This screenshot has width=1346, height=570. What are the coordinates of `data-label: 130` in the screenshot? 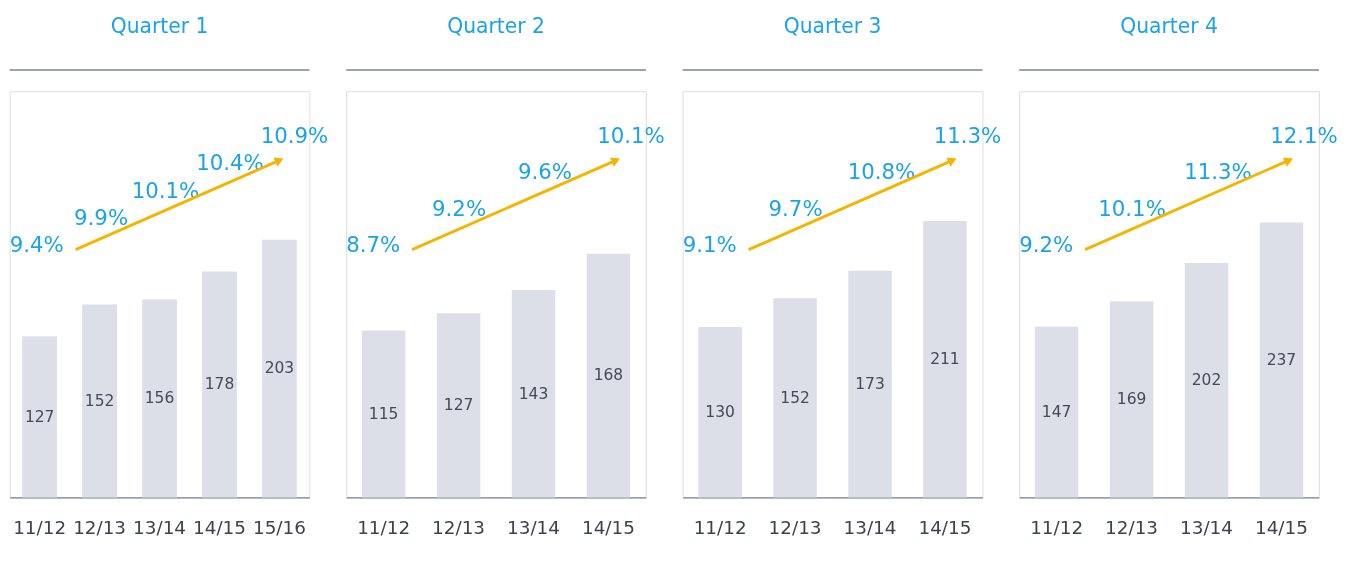 It's located at (720, 412).